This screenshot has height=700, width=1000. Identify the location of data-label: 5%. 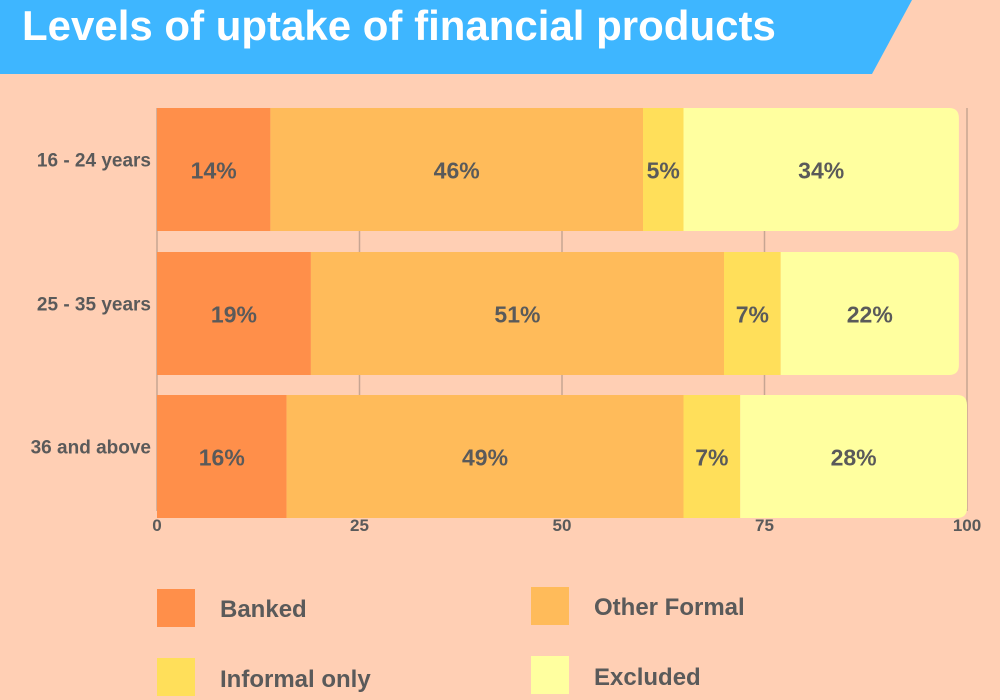
(663, 171).